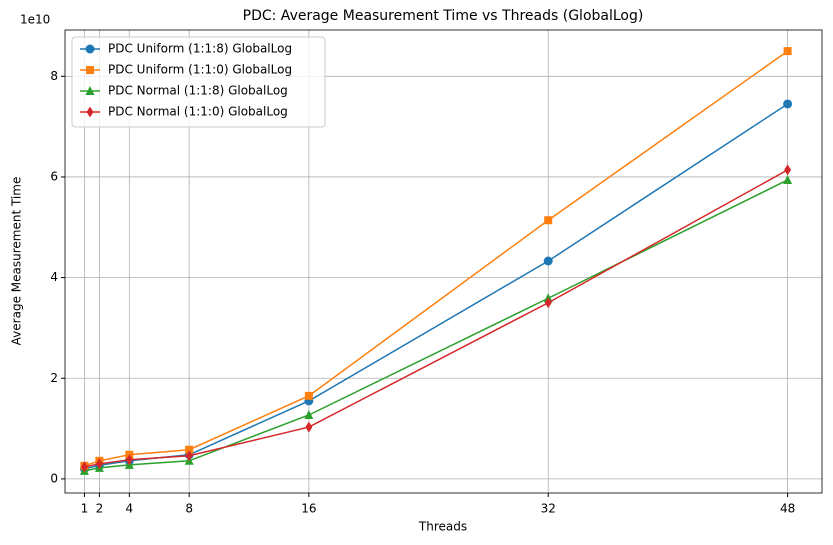 The height and width of the screenshot is (545, 833). Describe the element at coordinates (198, 112) in the screenshot. I see `legend-label: PDC Normal (1:1:0) GlobalLog` at that location.